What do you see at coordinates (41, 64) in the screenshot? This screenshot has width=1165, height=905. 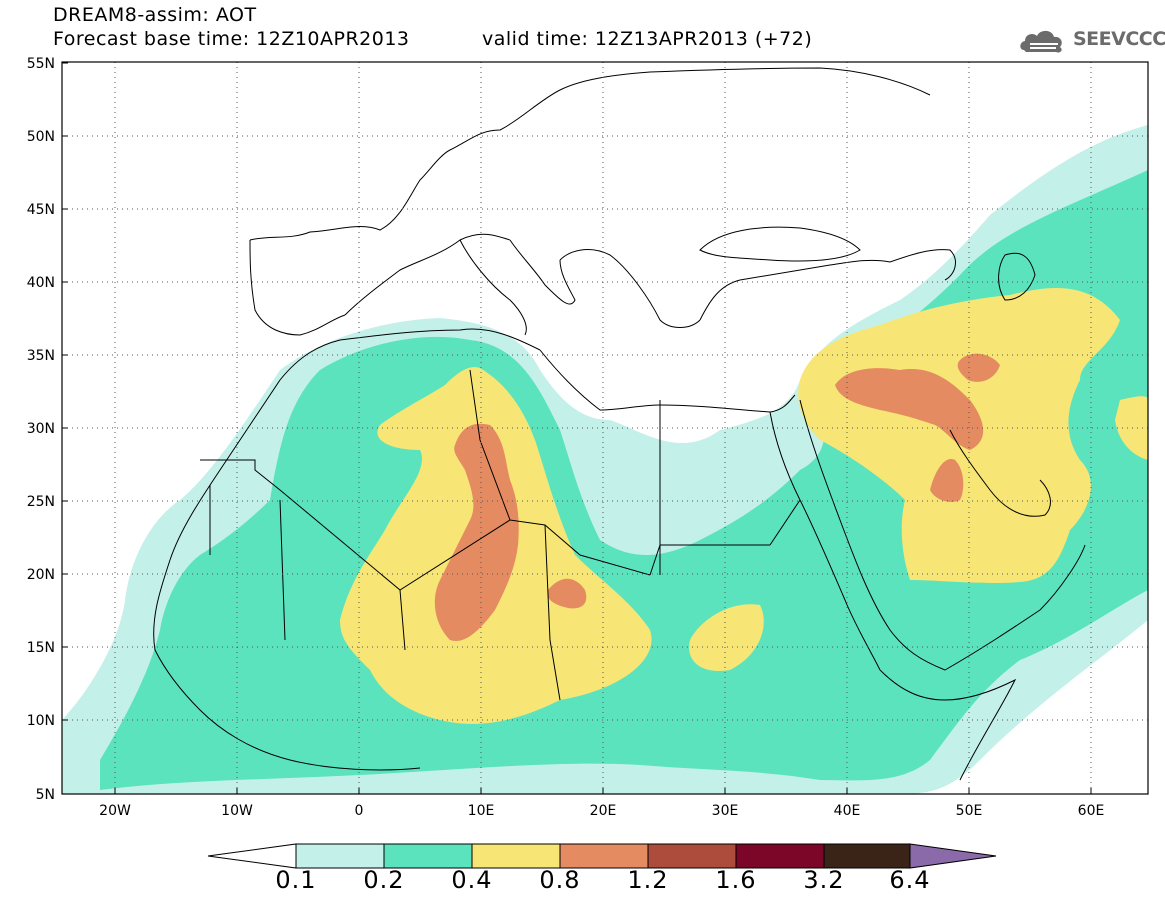 I see `lat-label-55n: 55N` at bounding box center [41, 64].